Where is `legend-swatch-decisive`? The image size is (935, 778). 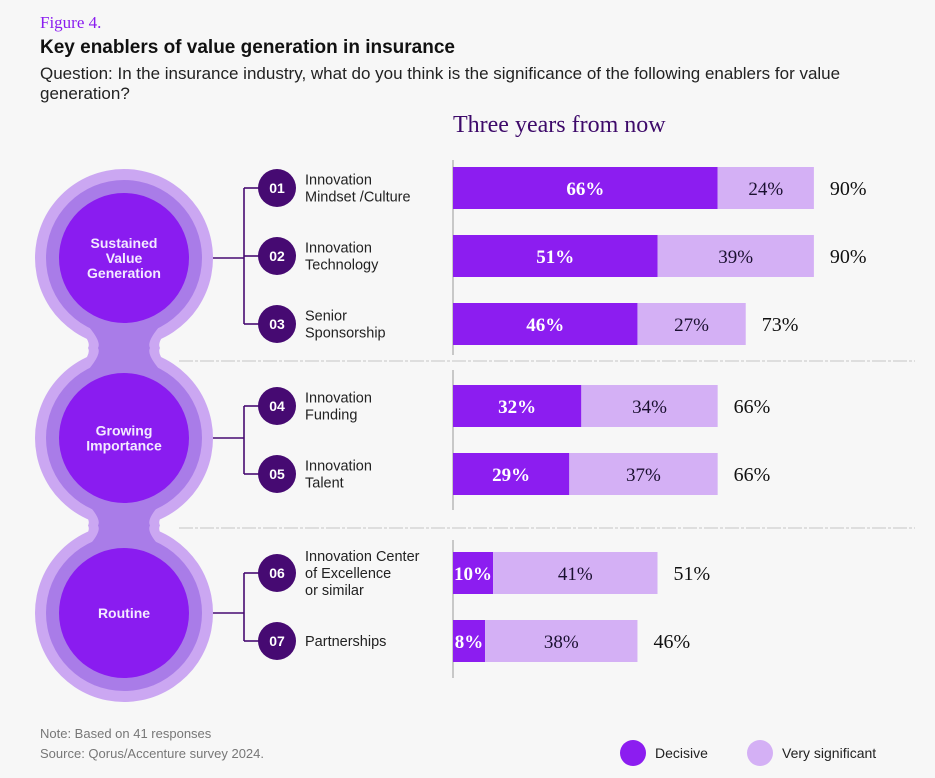
legend-swatch-decisive is located at coordinates (633, 753).